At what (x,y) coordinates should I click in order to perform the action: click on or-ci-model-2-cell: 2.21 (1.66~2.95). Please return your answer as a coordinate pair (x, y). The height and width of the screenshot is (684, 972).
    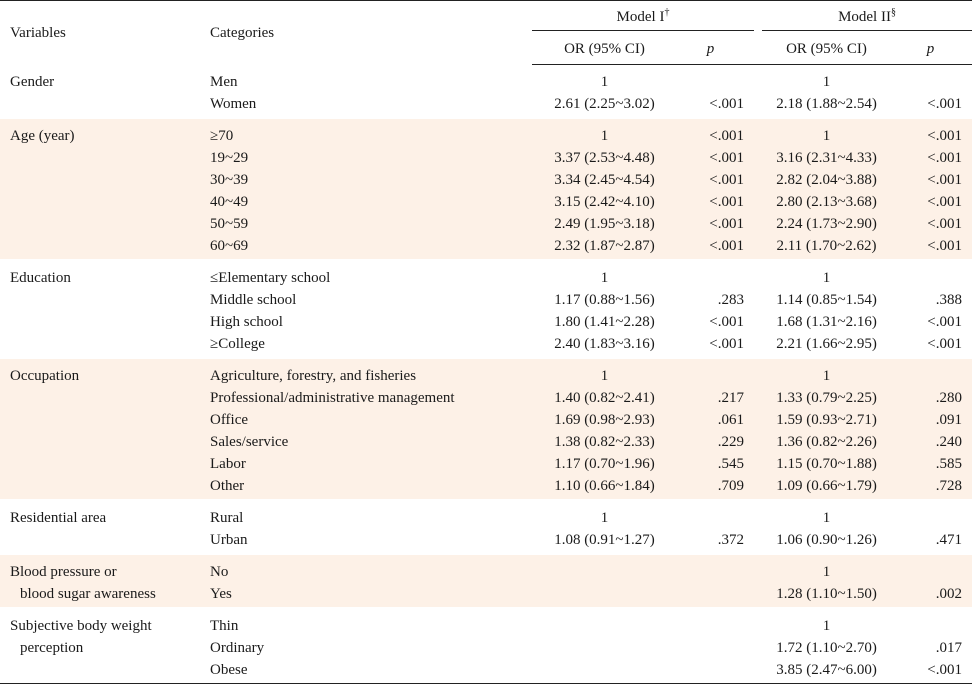
    Looking at the image, I should click on (826, 344).